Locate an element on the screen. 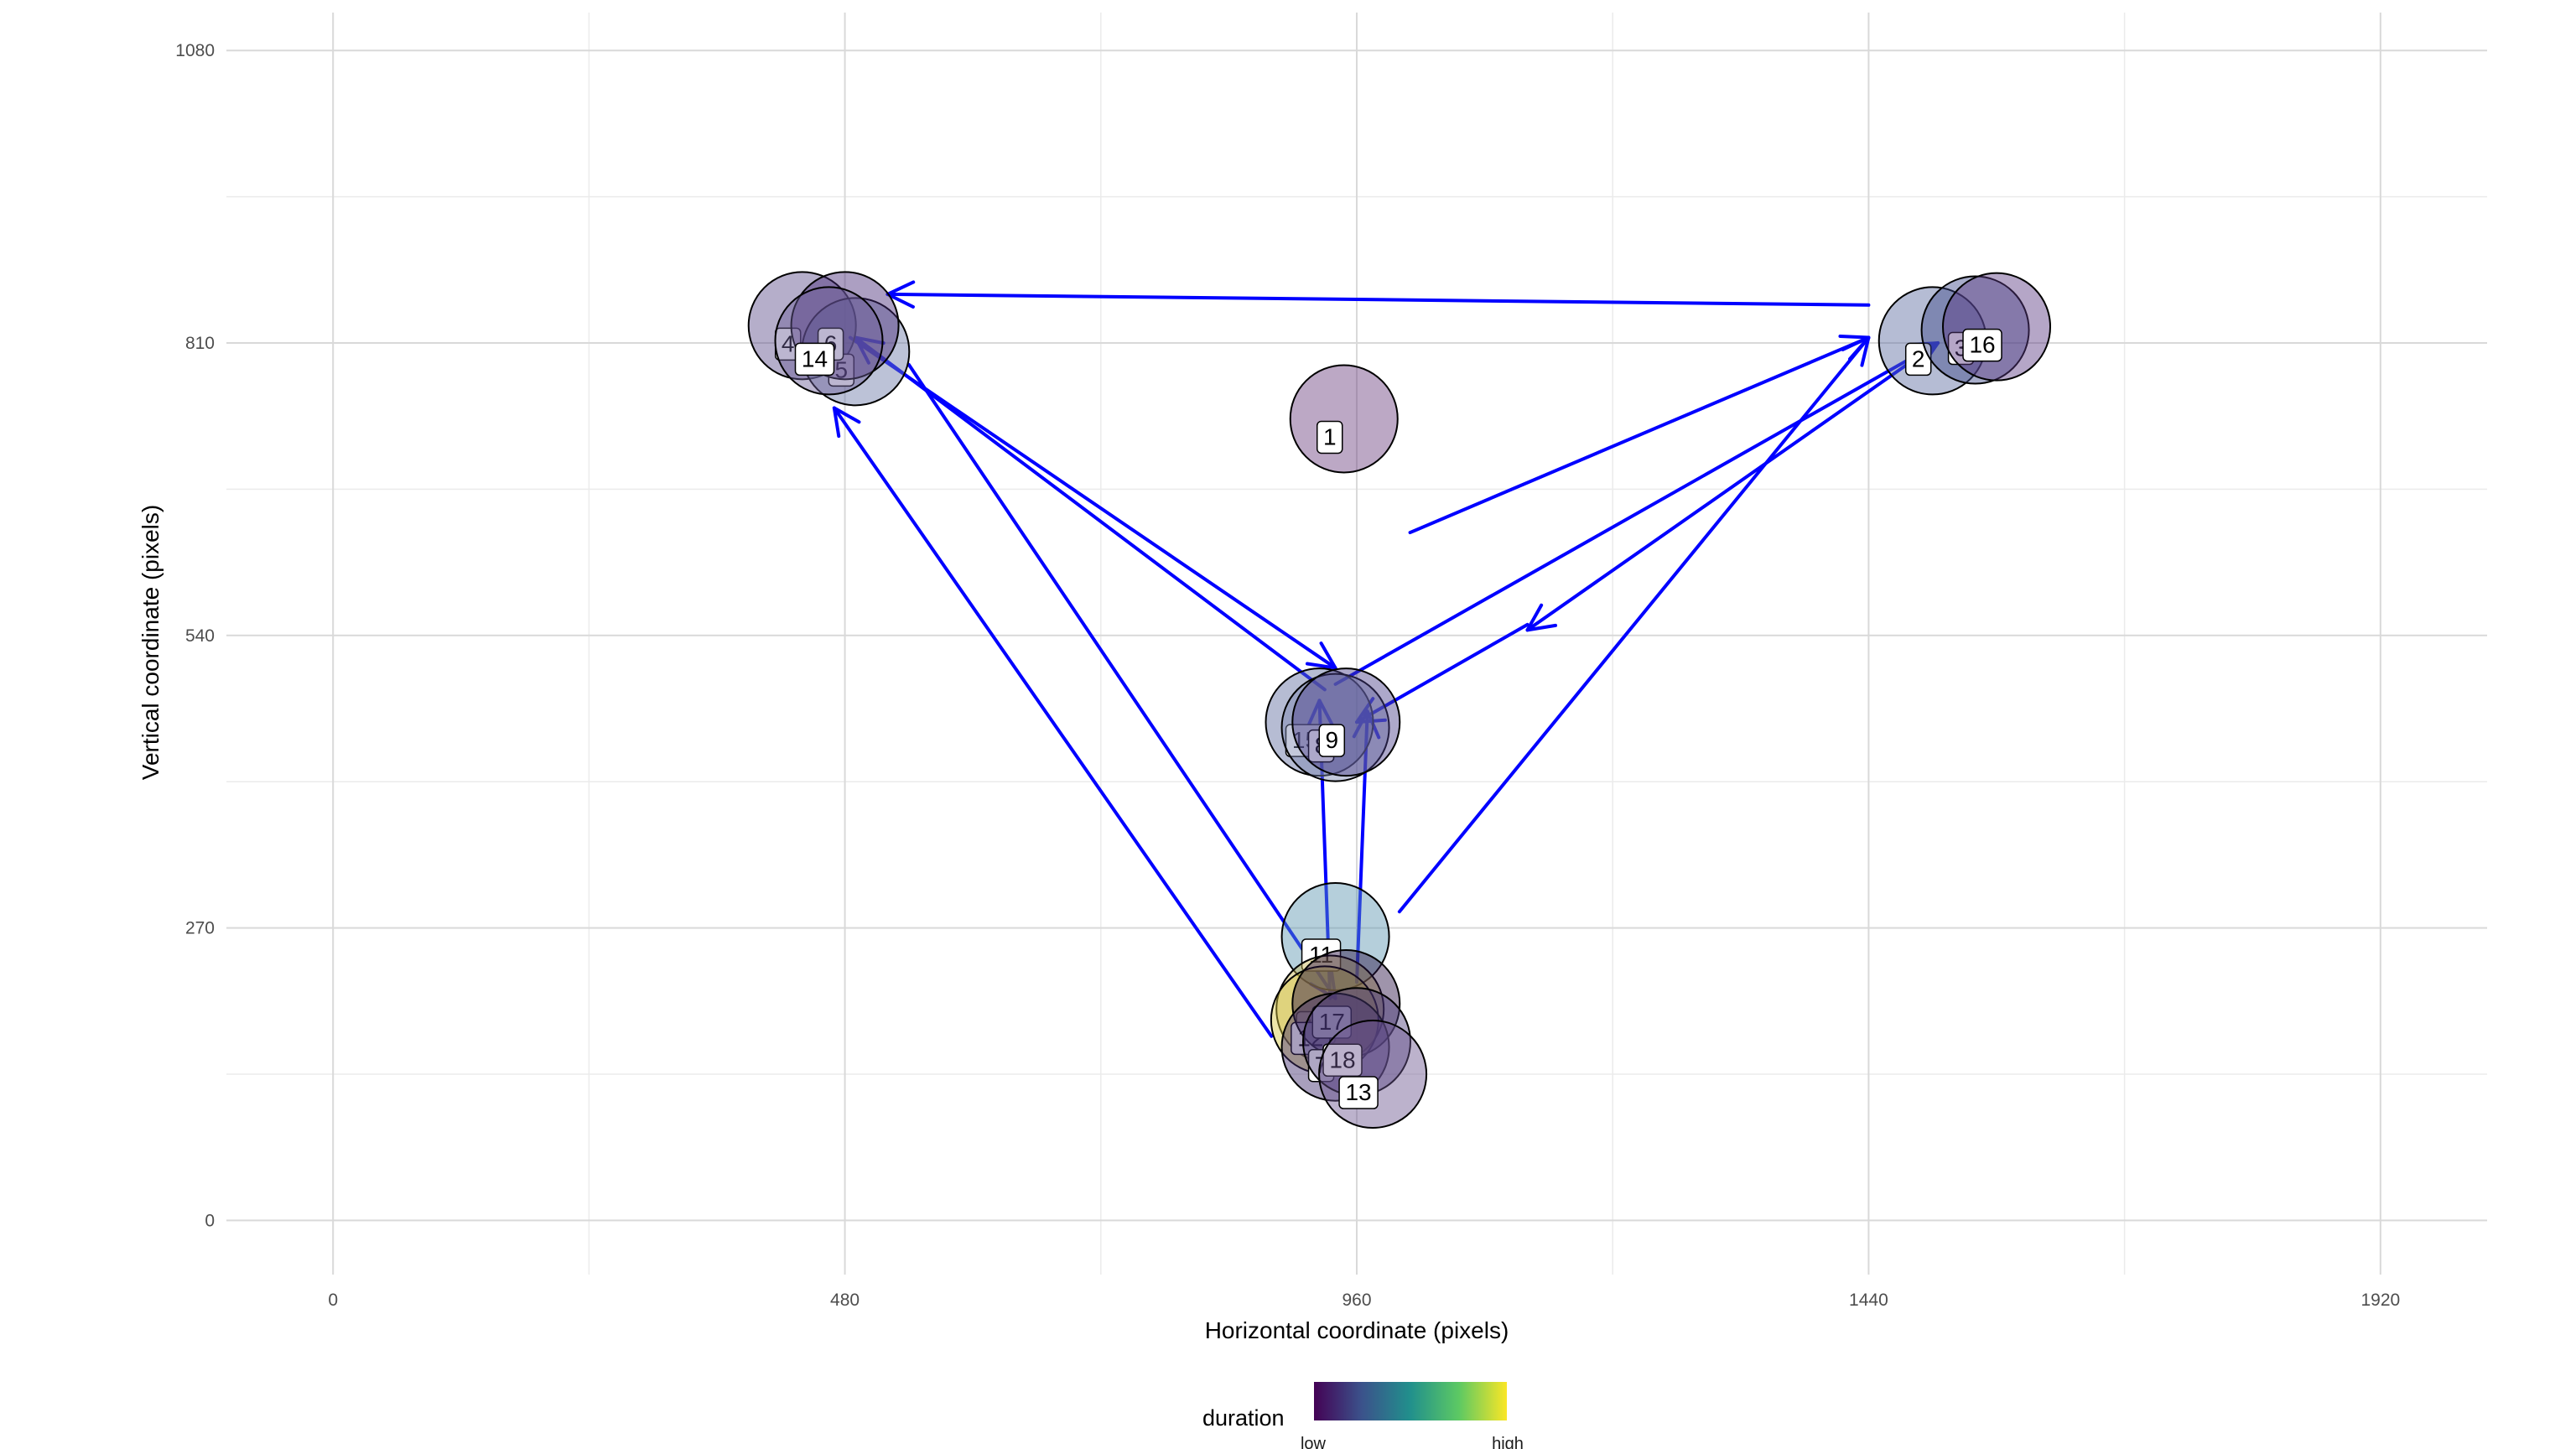  y-axis-title: Vertical coordinate (pixels) is located at coordinates (151, 642).